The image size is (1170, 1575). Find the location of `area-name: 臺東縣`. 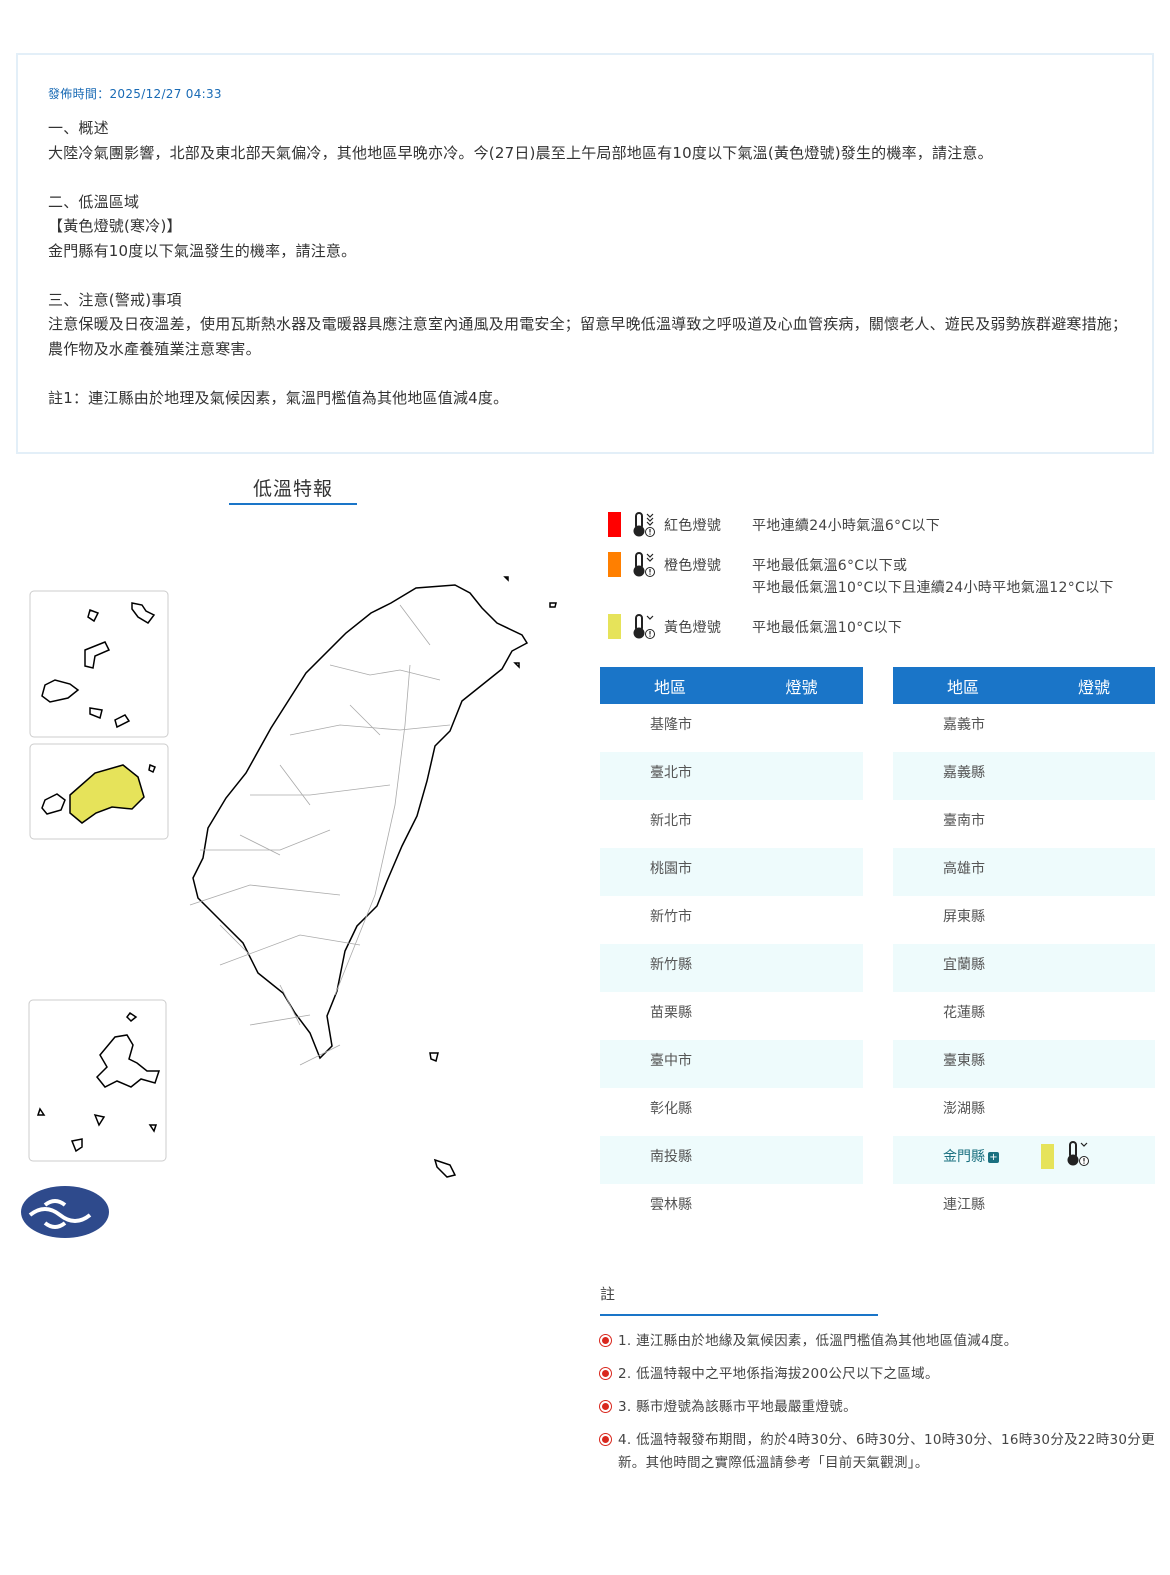

area-name: 臺東縣 is located at coordinates (964, 1061).